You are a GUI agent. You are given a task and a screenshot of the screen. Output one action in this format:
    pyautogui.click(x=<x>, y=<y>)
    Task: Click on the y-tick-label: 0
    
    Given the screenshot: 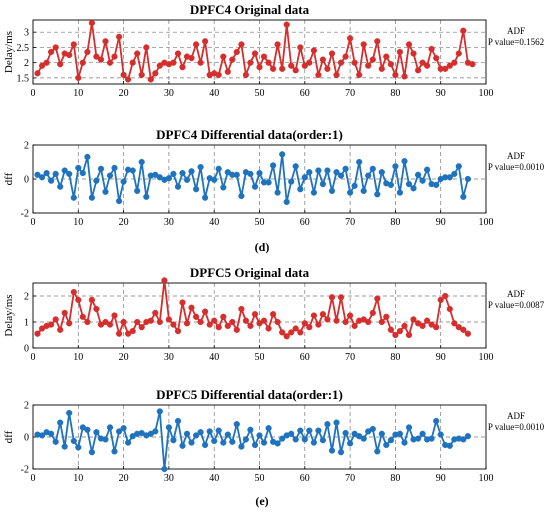 What is the action you would take?
    pyautogui.click(x=26, y=180)
    